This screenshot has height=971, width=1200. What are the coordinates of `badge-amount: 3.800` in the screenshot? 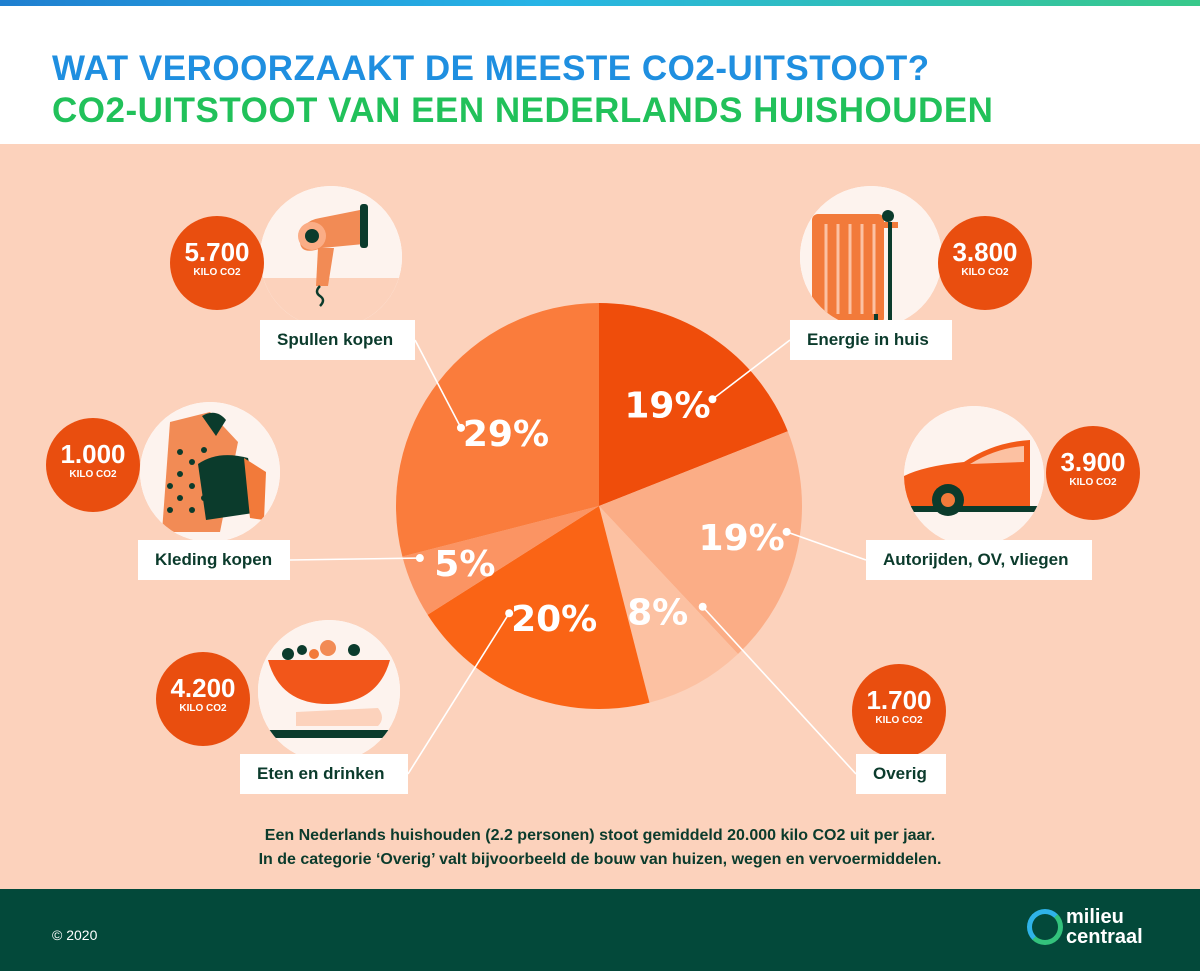 It's located at (985, 252).